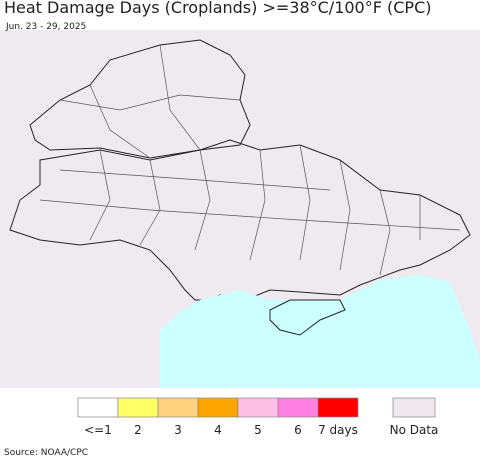  What do you see at coordinates (218, 430) in the screenshot?
I see `legend-label: 4` at bounding box center [218, 430].